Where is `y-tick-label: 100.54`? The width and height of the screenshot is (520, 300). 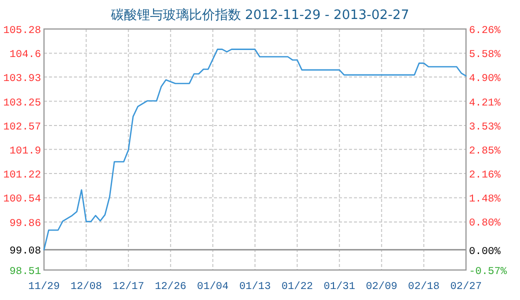 y-tick-label: 100.54 is located at coordinates (22, 200).